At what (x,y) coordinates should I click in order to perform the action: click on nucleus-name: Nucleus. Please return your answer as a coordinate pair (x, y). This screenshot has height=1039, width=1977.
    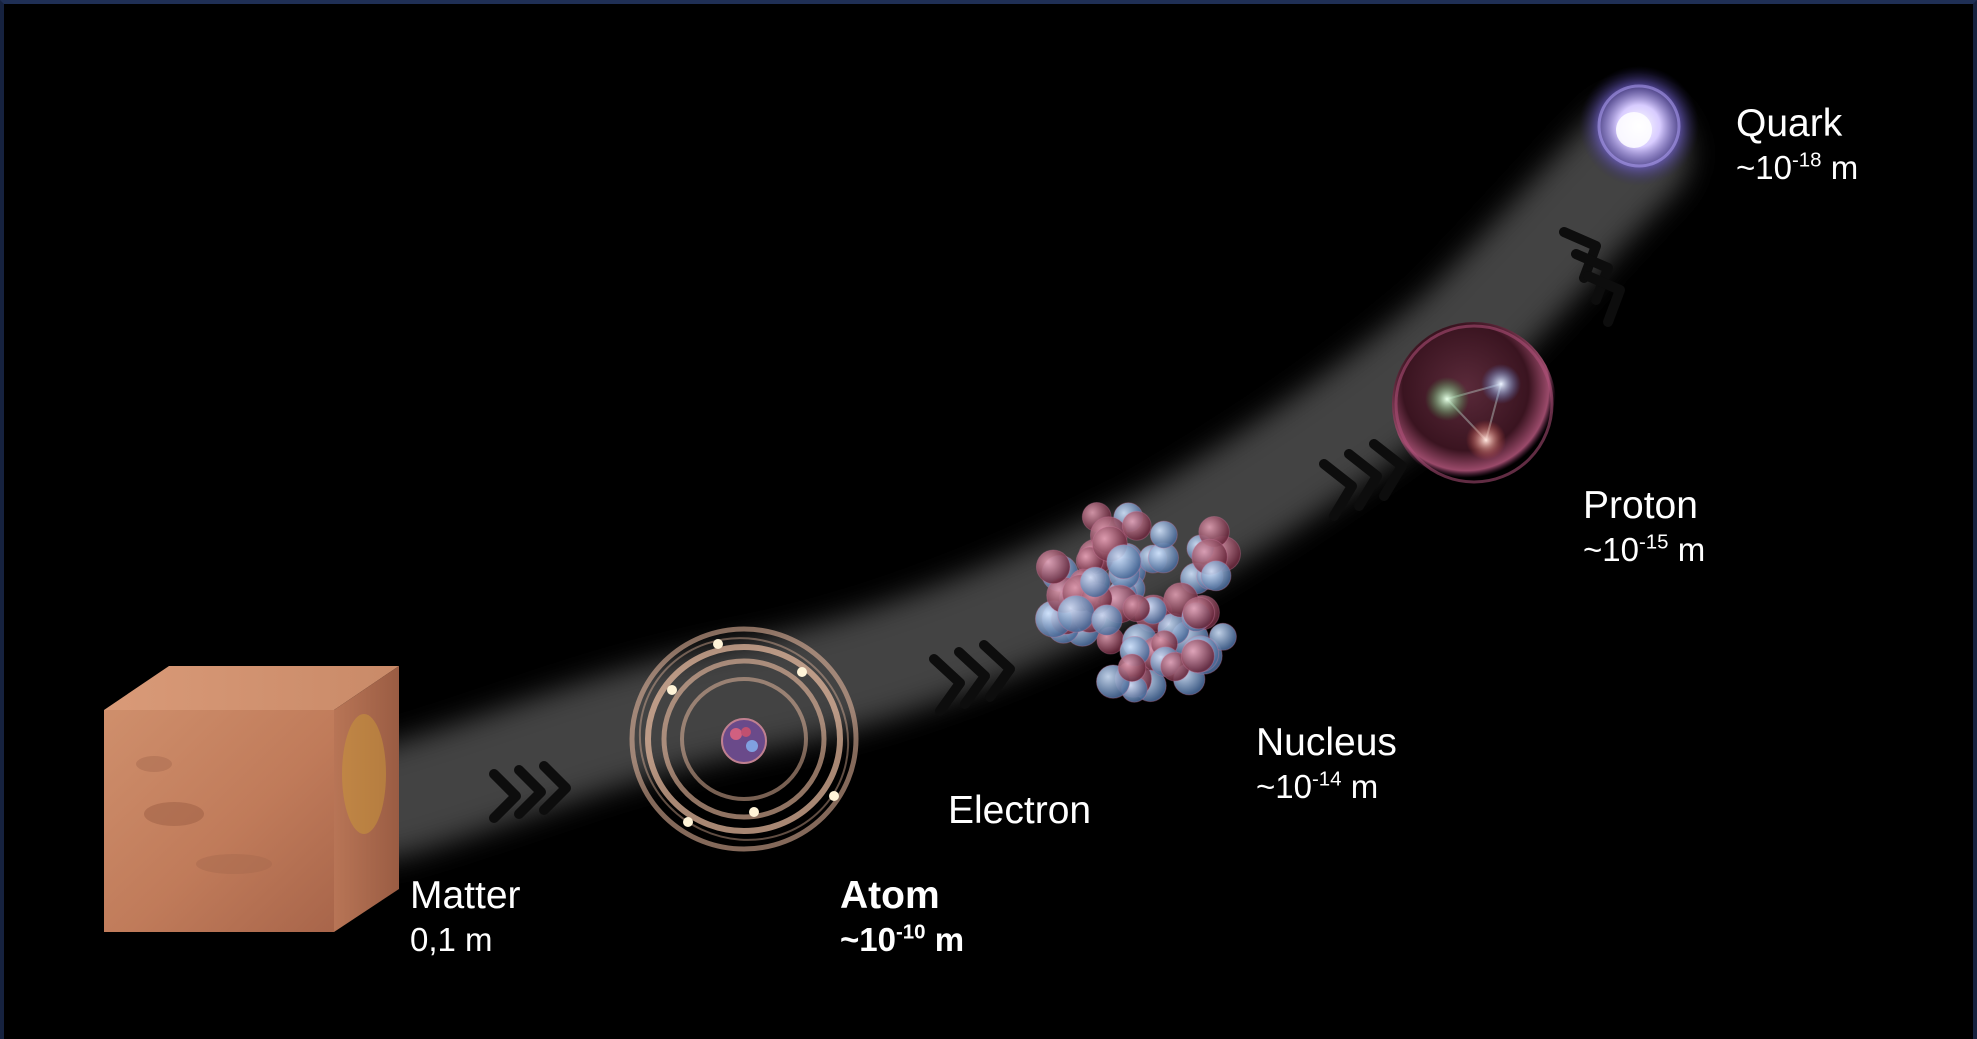
    Looking at the image, I should click on (1326, 742).